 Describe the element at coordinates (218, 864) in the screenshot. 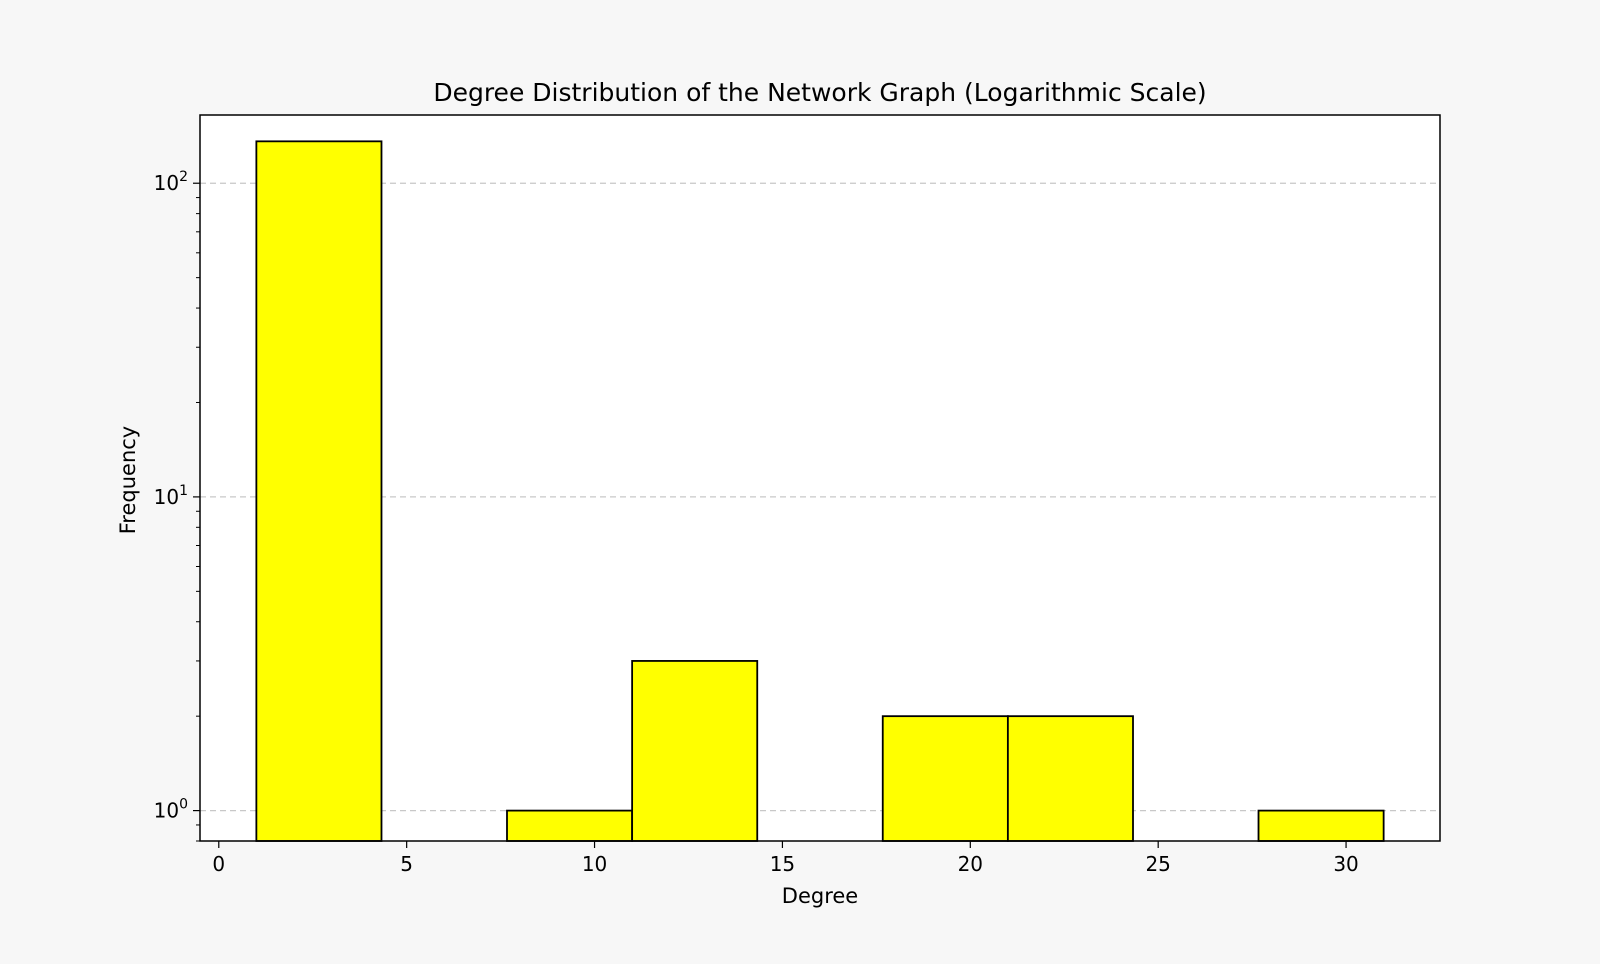

I see `x-tick-label-0: 0` at that location.